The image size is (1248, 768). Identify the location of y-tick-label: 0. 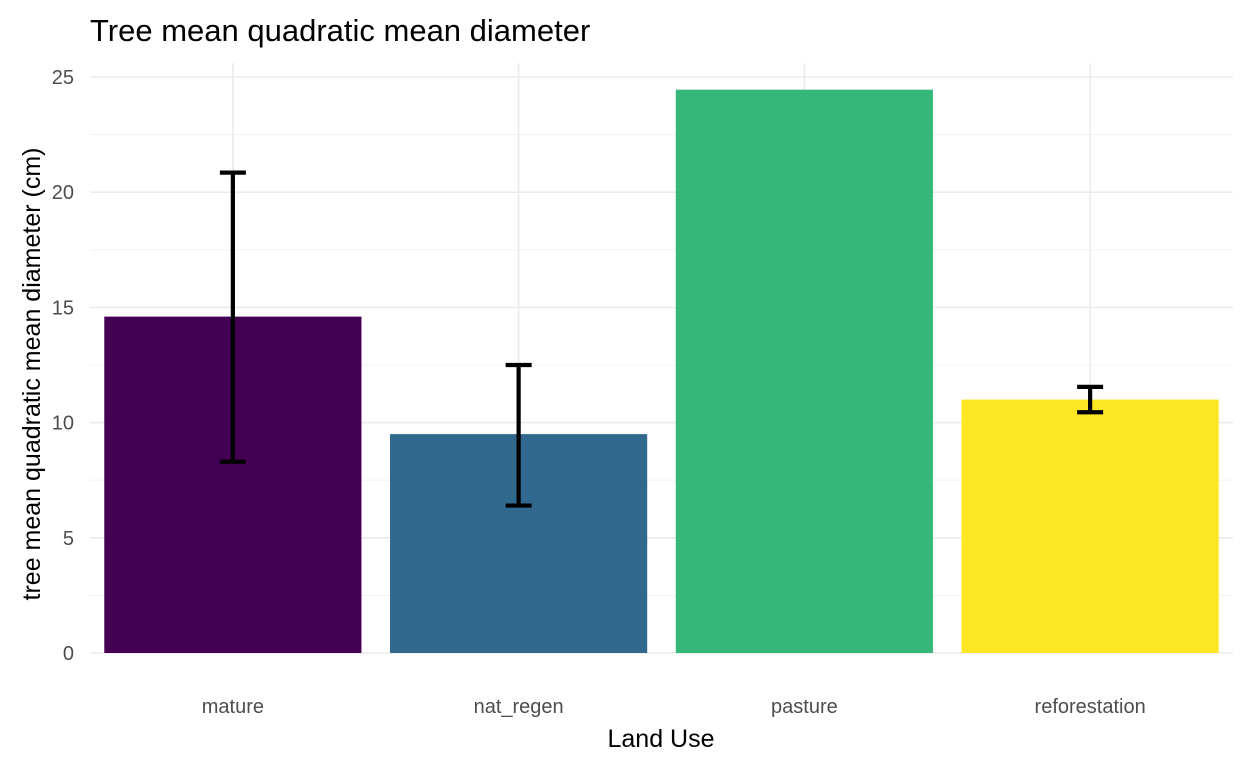
(68, 654).